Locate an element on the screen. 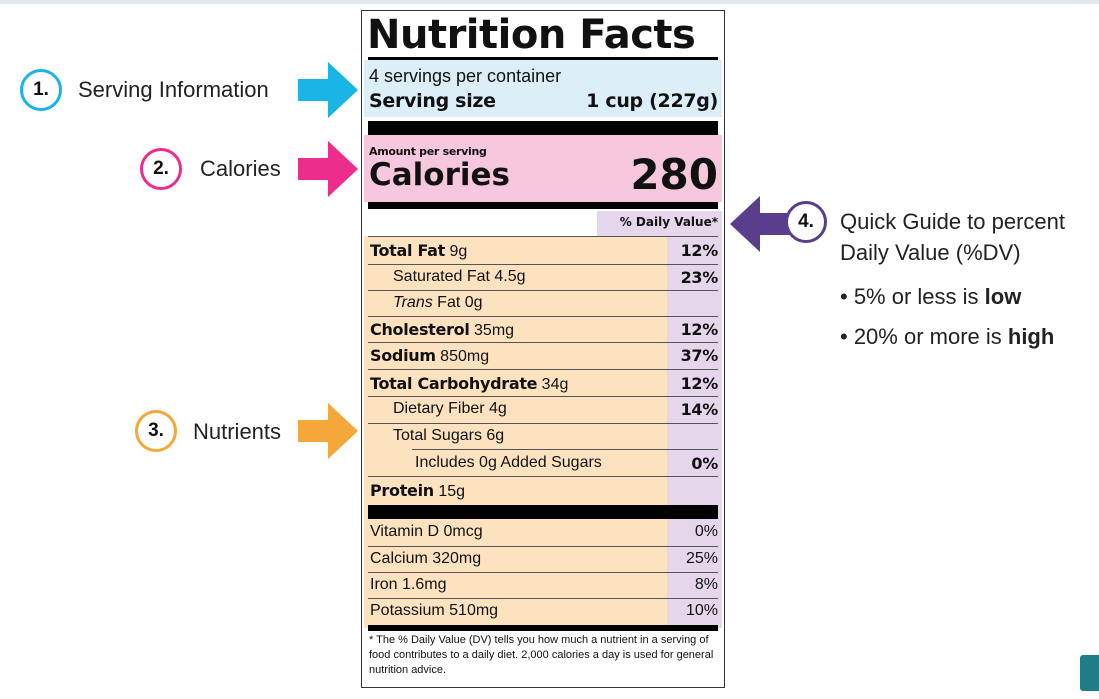 The height and width of the screenshot is (699, 1099). dv-column-highlight is located at coordinates (694, 432).